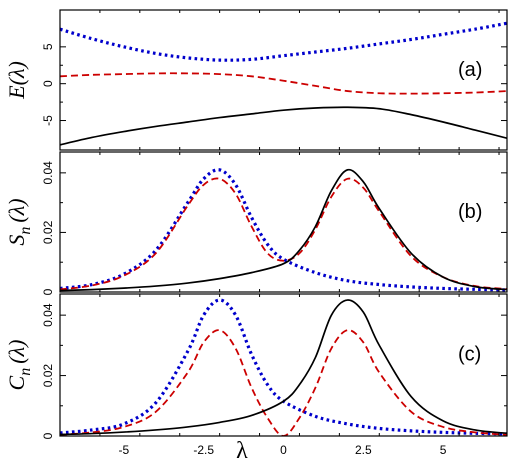  I want to click on y-axis-label: Cn (λ), so click(19, 365).